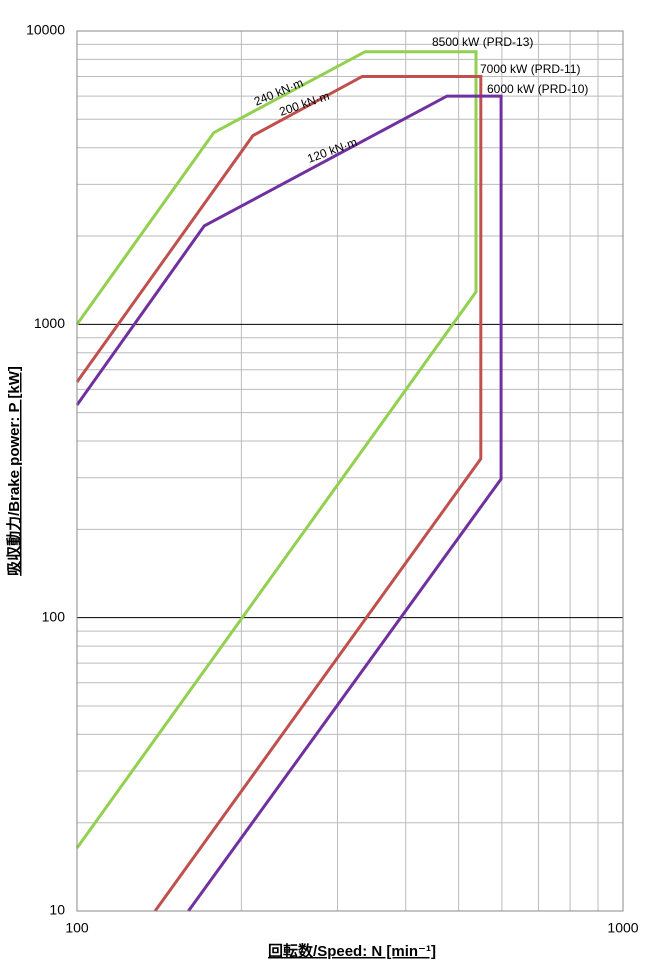 This screenshot has width=647, height=967. What do you see at coordinates (332, 150) in the screenshot?
I see `annotation: 120 kN·m` at bounding box center [332, 150].